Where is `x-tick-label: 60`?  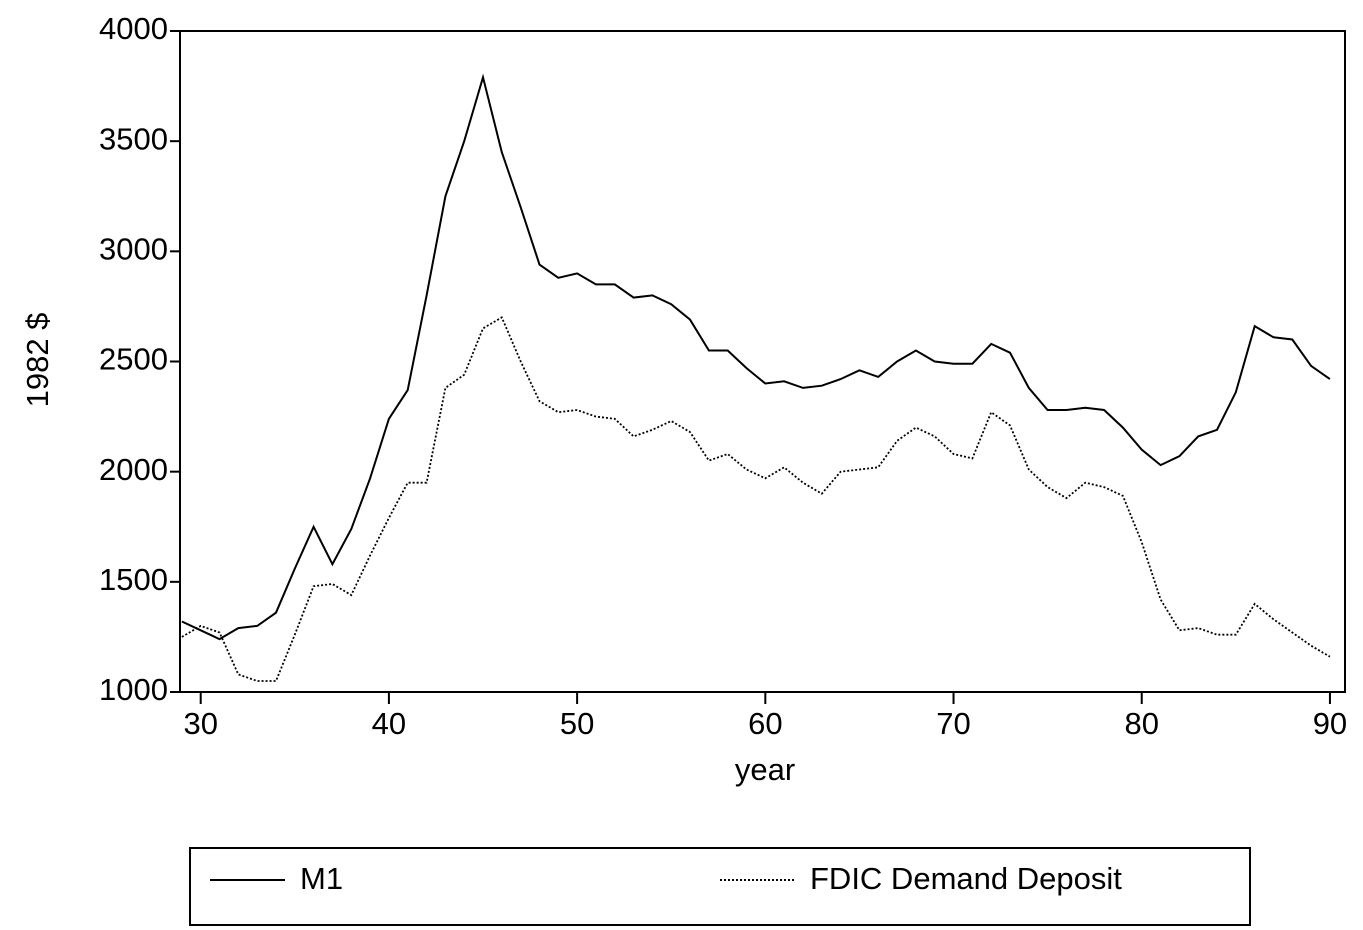
x-tick-label: 60 is located at coordinates (765, 723).